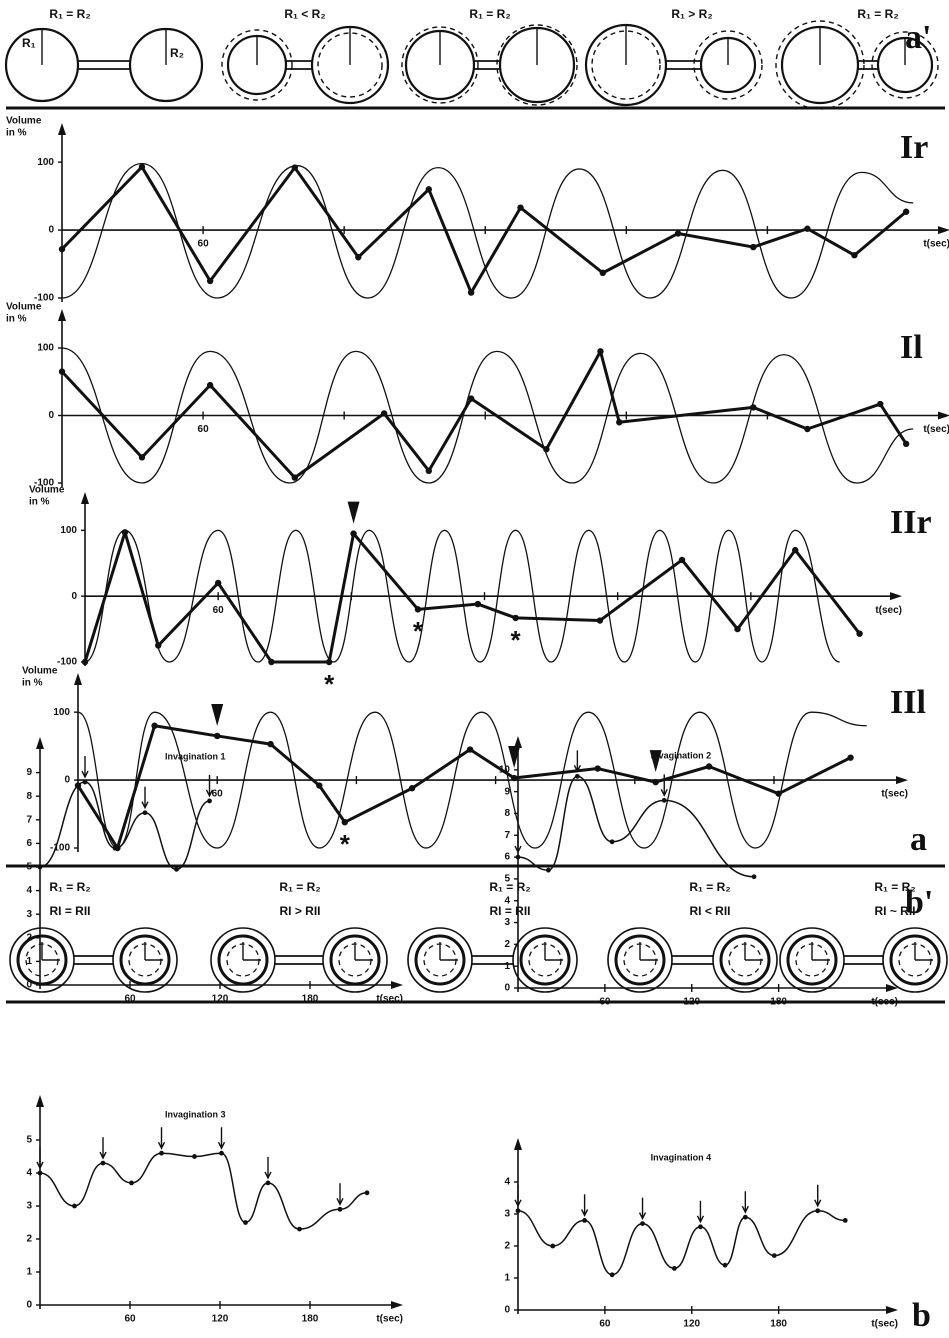 Image resolution: width=949 pixels, height=1338 pixels. What do you see at coordinates (908, 702) in the screenshot?
I see `panel-label: IIl` at bounding box center [908, 702].